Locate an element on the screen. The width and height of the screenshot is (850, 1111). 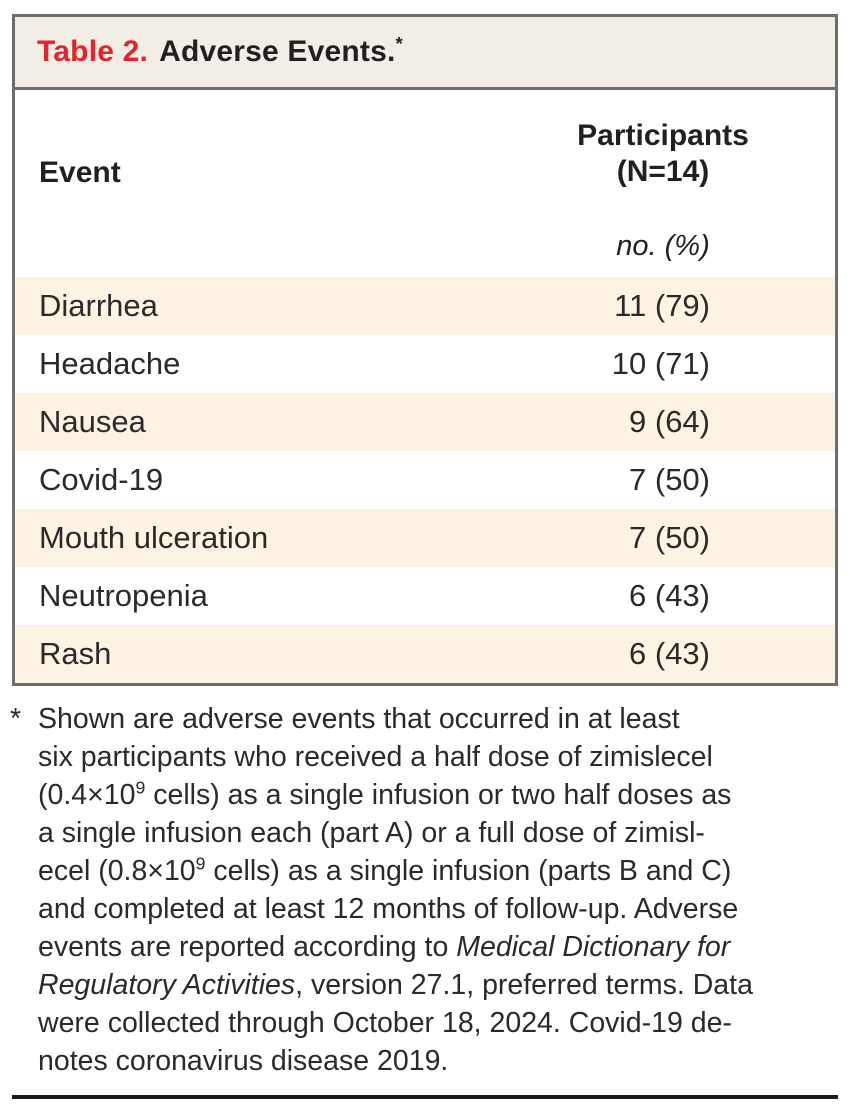
event-cell: Rash is located at coordinates (75, 653).